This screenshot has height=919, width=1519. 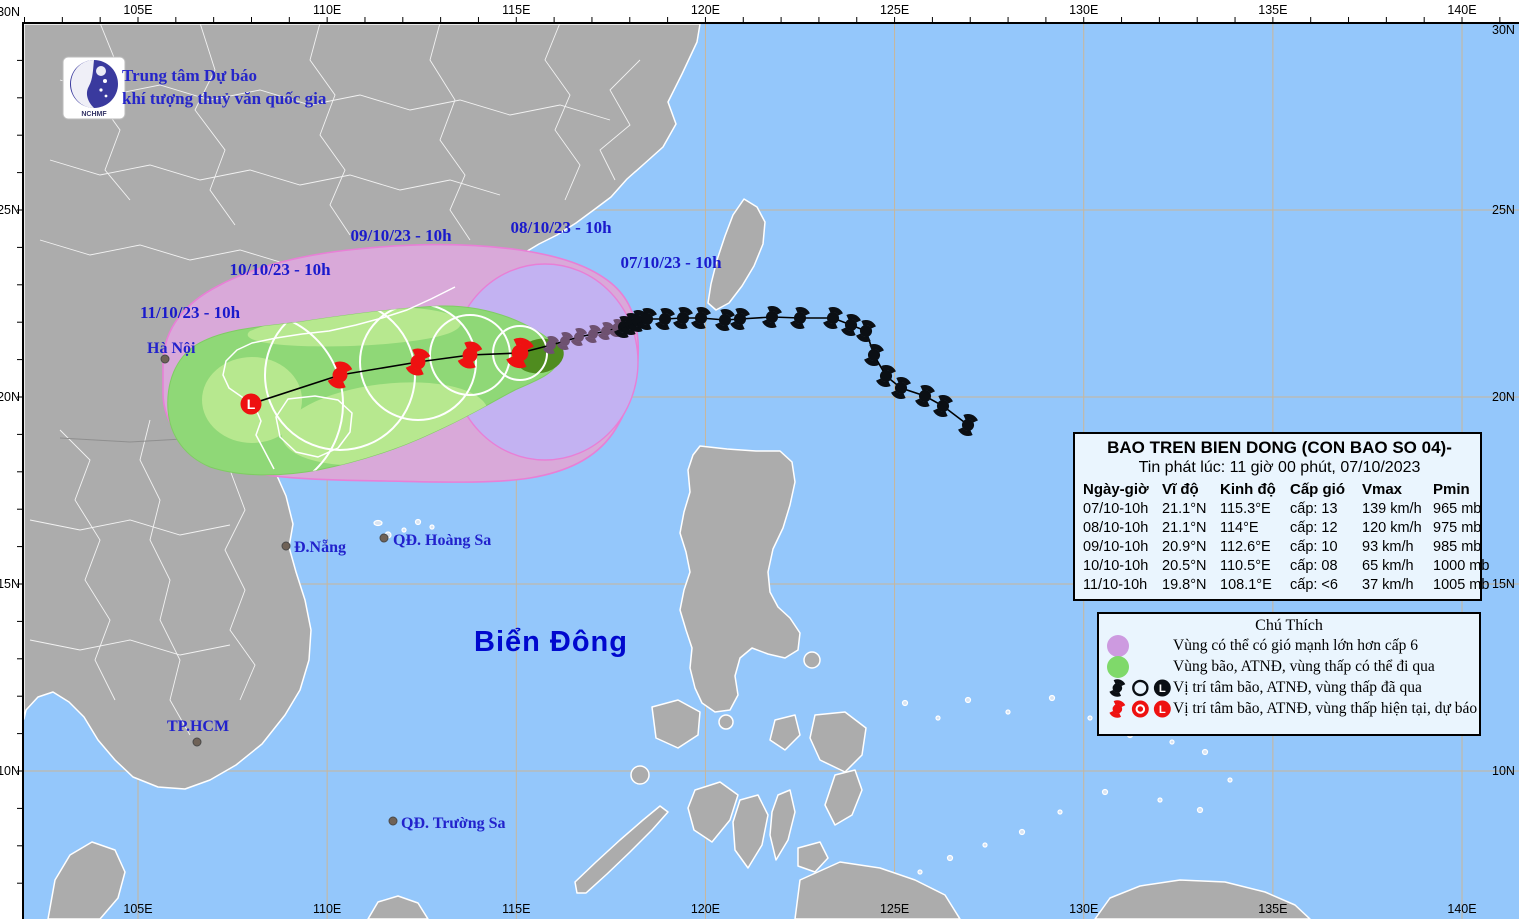 I want to click on track-date-label: 08/10/23 - 10h, so click(x=561, y=227).